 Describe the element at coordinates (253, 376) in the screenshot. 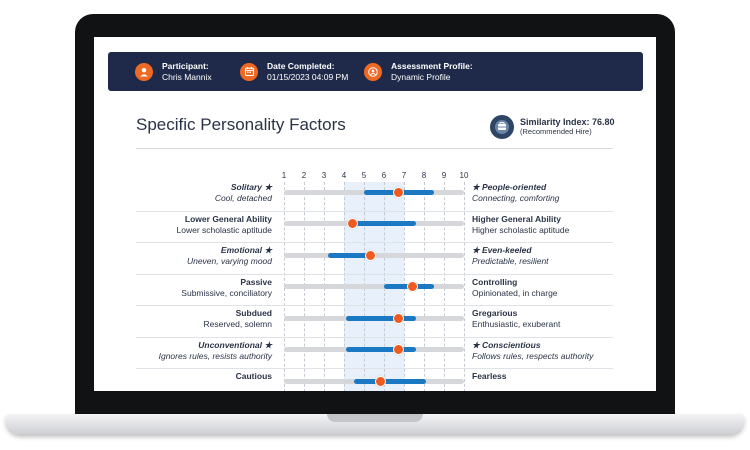

I see `factor-left-name: Cautious` at that location.